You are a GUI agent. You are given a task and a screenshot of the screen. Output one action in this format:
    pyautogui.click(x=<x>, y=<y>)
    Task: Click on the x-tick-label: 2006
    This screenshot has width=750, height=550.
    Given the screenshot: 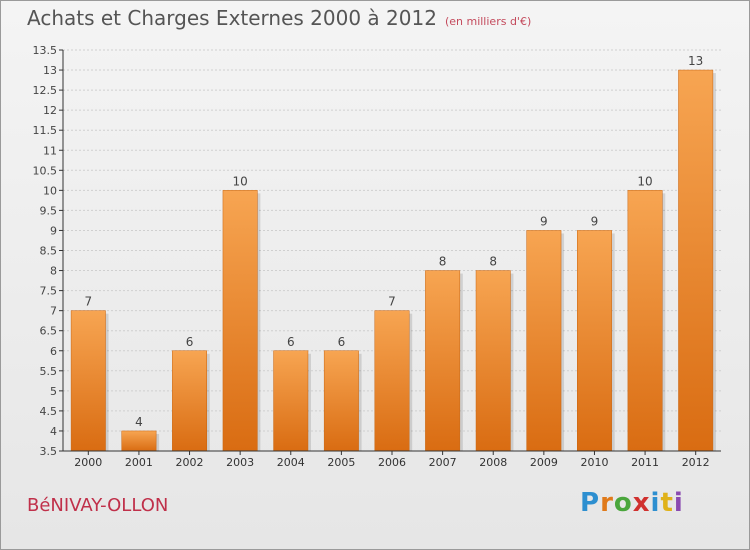 What is the action you would take?
    pyautogui.click(x=392, y=462)
    